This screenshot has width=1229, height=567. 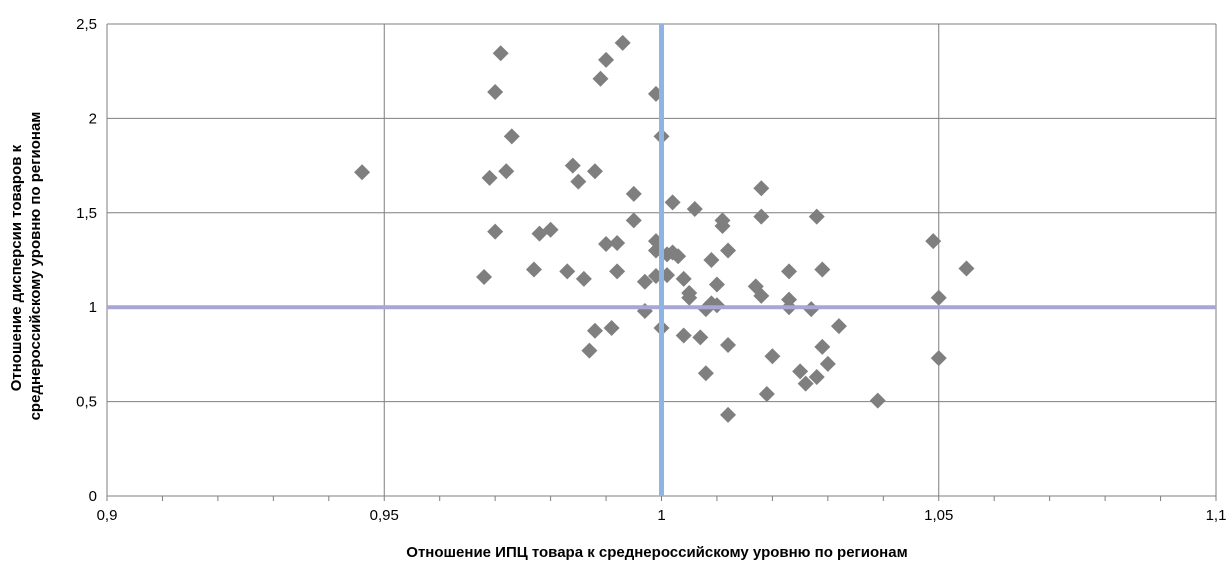 What do you see at coordinates (1216, 515) in the screenshot?
I see `x-tick-label: 1,1` at bounding box center [1216, 515].